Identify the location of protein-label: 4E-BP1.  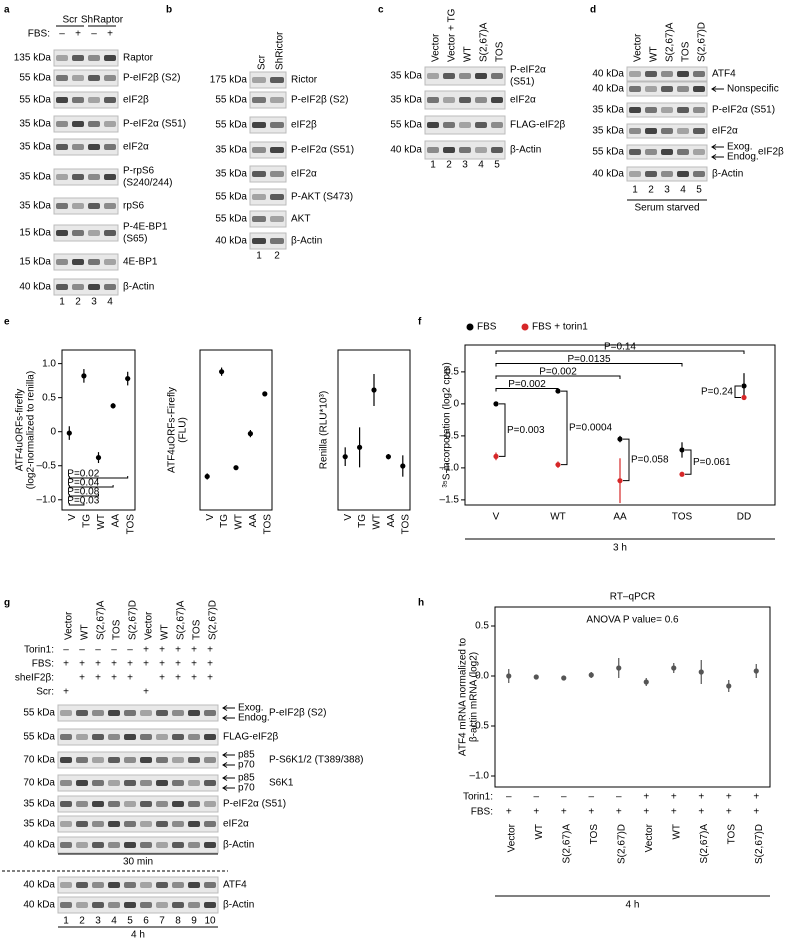
(140, 262).